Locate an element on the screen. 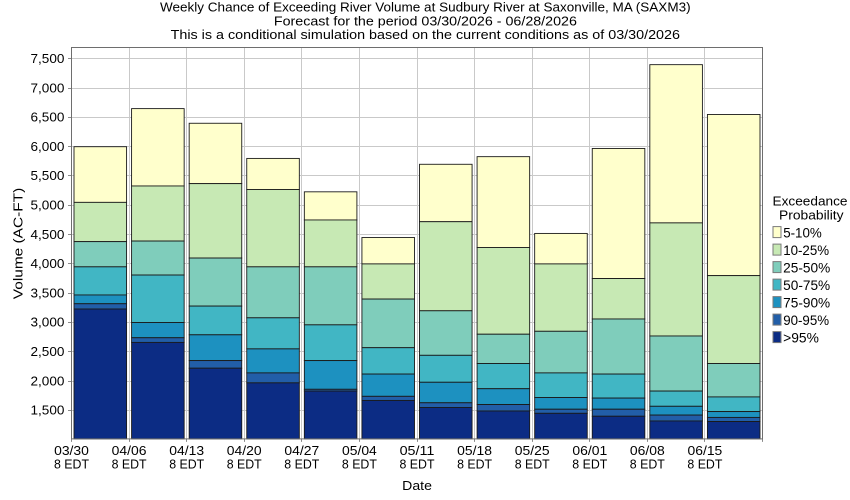  svg-text: 3,500 is located at coordinates (48, 292).